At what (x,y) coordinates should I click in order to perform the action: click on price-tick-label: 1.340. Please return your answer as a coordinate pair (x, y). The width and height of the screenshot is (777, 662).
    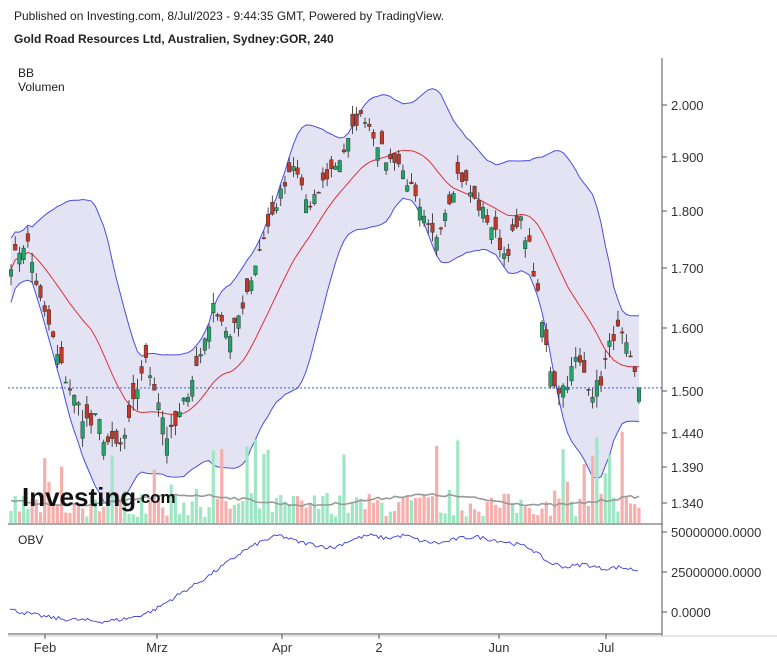
    Looking at the image, I should click on (687, 503).